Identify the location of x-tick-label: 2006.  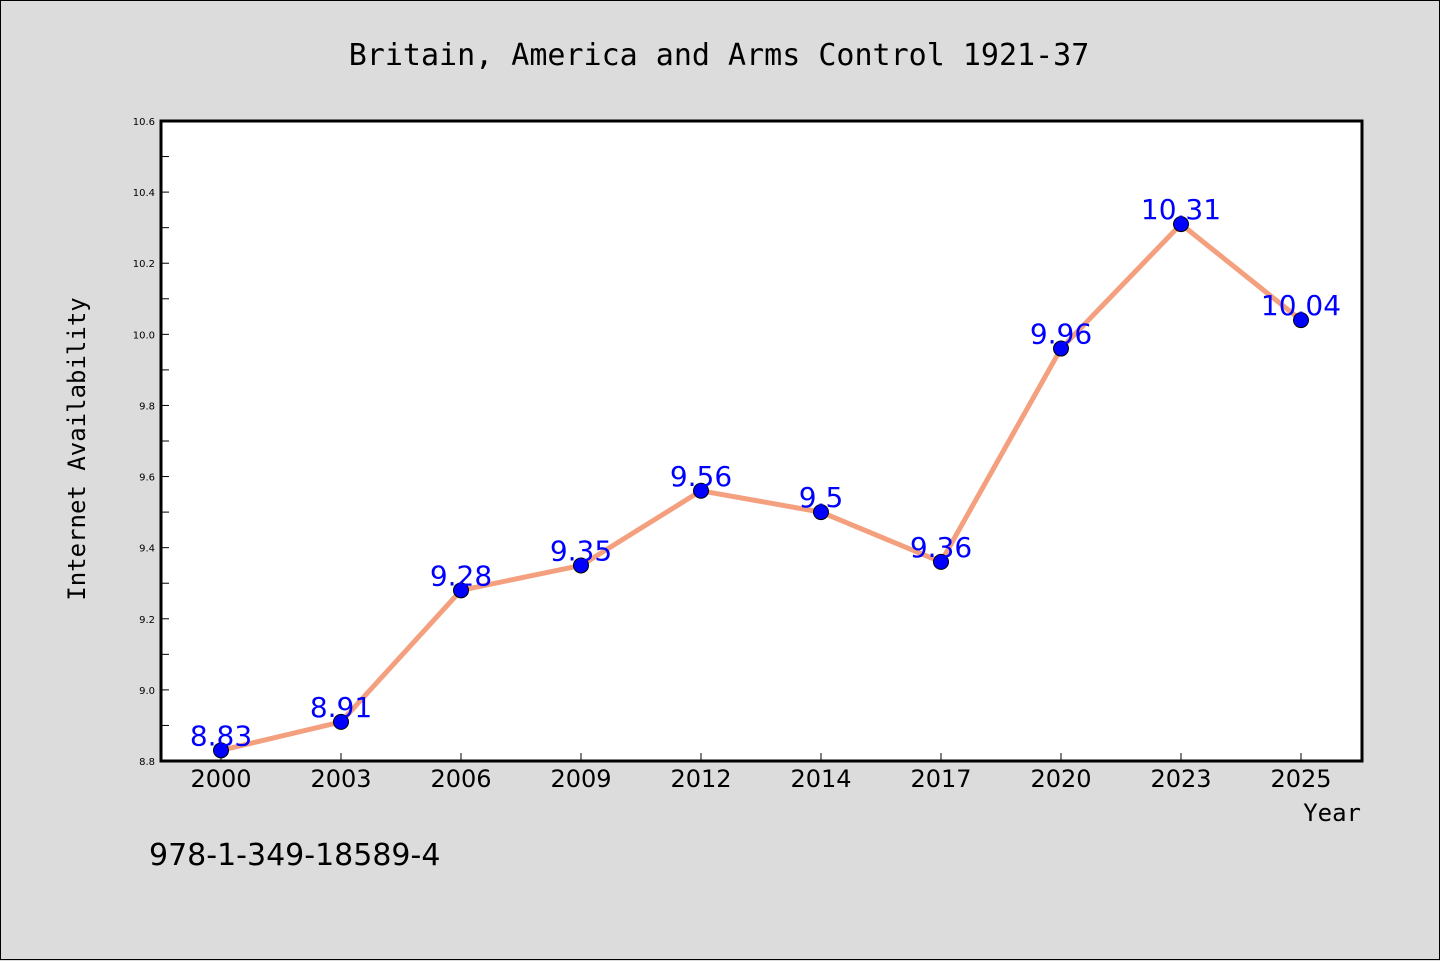
(460, 779).